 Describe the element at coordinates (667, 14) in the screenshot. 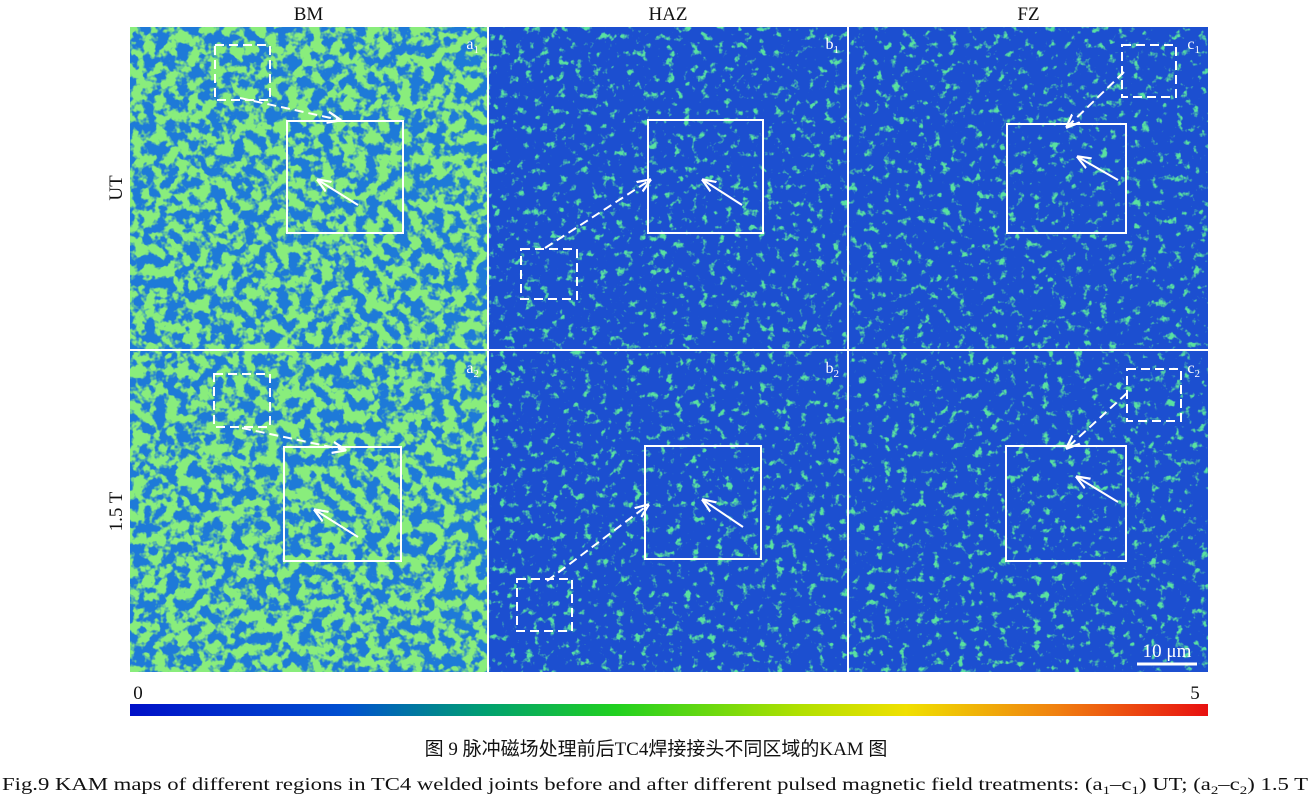

I see `column-header: HAZ` at that location.